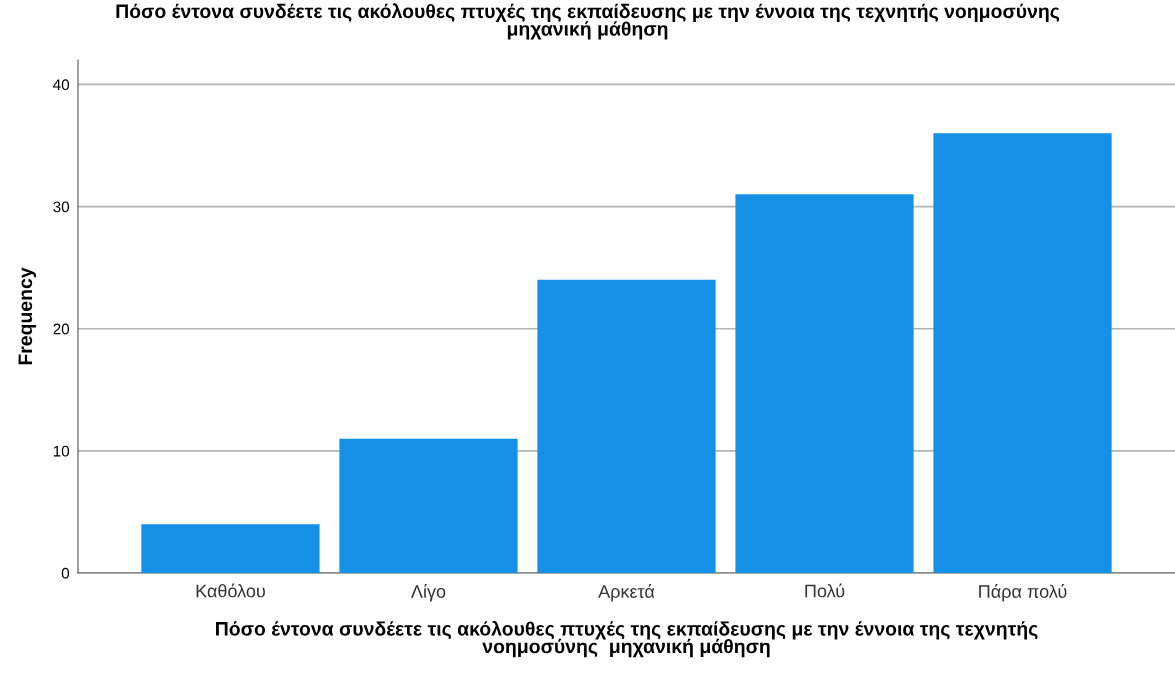  I want to click on y-tick-label: 10, so click(61, 451).